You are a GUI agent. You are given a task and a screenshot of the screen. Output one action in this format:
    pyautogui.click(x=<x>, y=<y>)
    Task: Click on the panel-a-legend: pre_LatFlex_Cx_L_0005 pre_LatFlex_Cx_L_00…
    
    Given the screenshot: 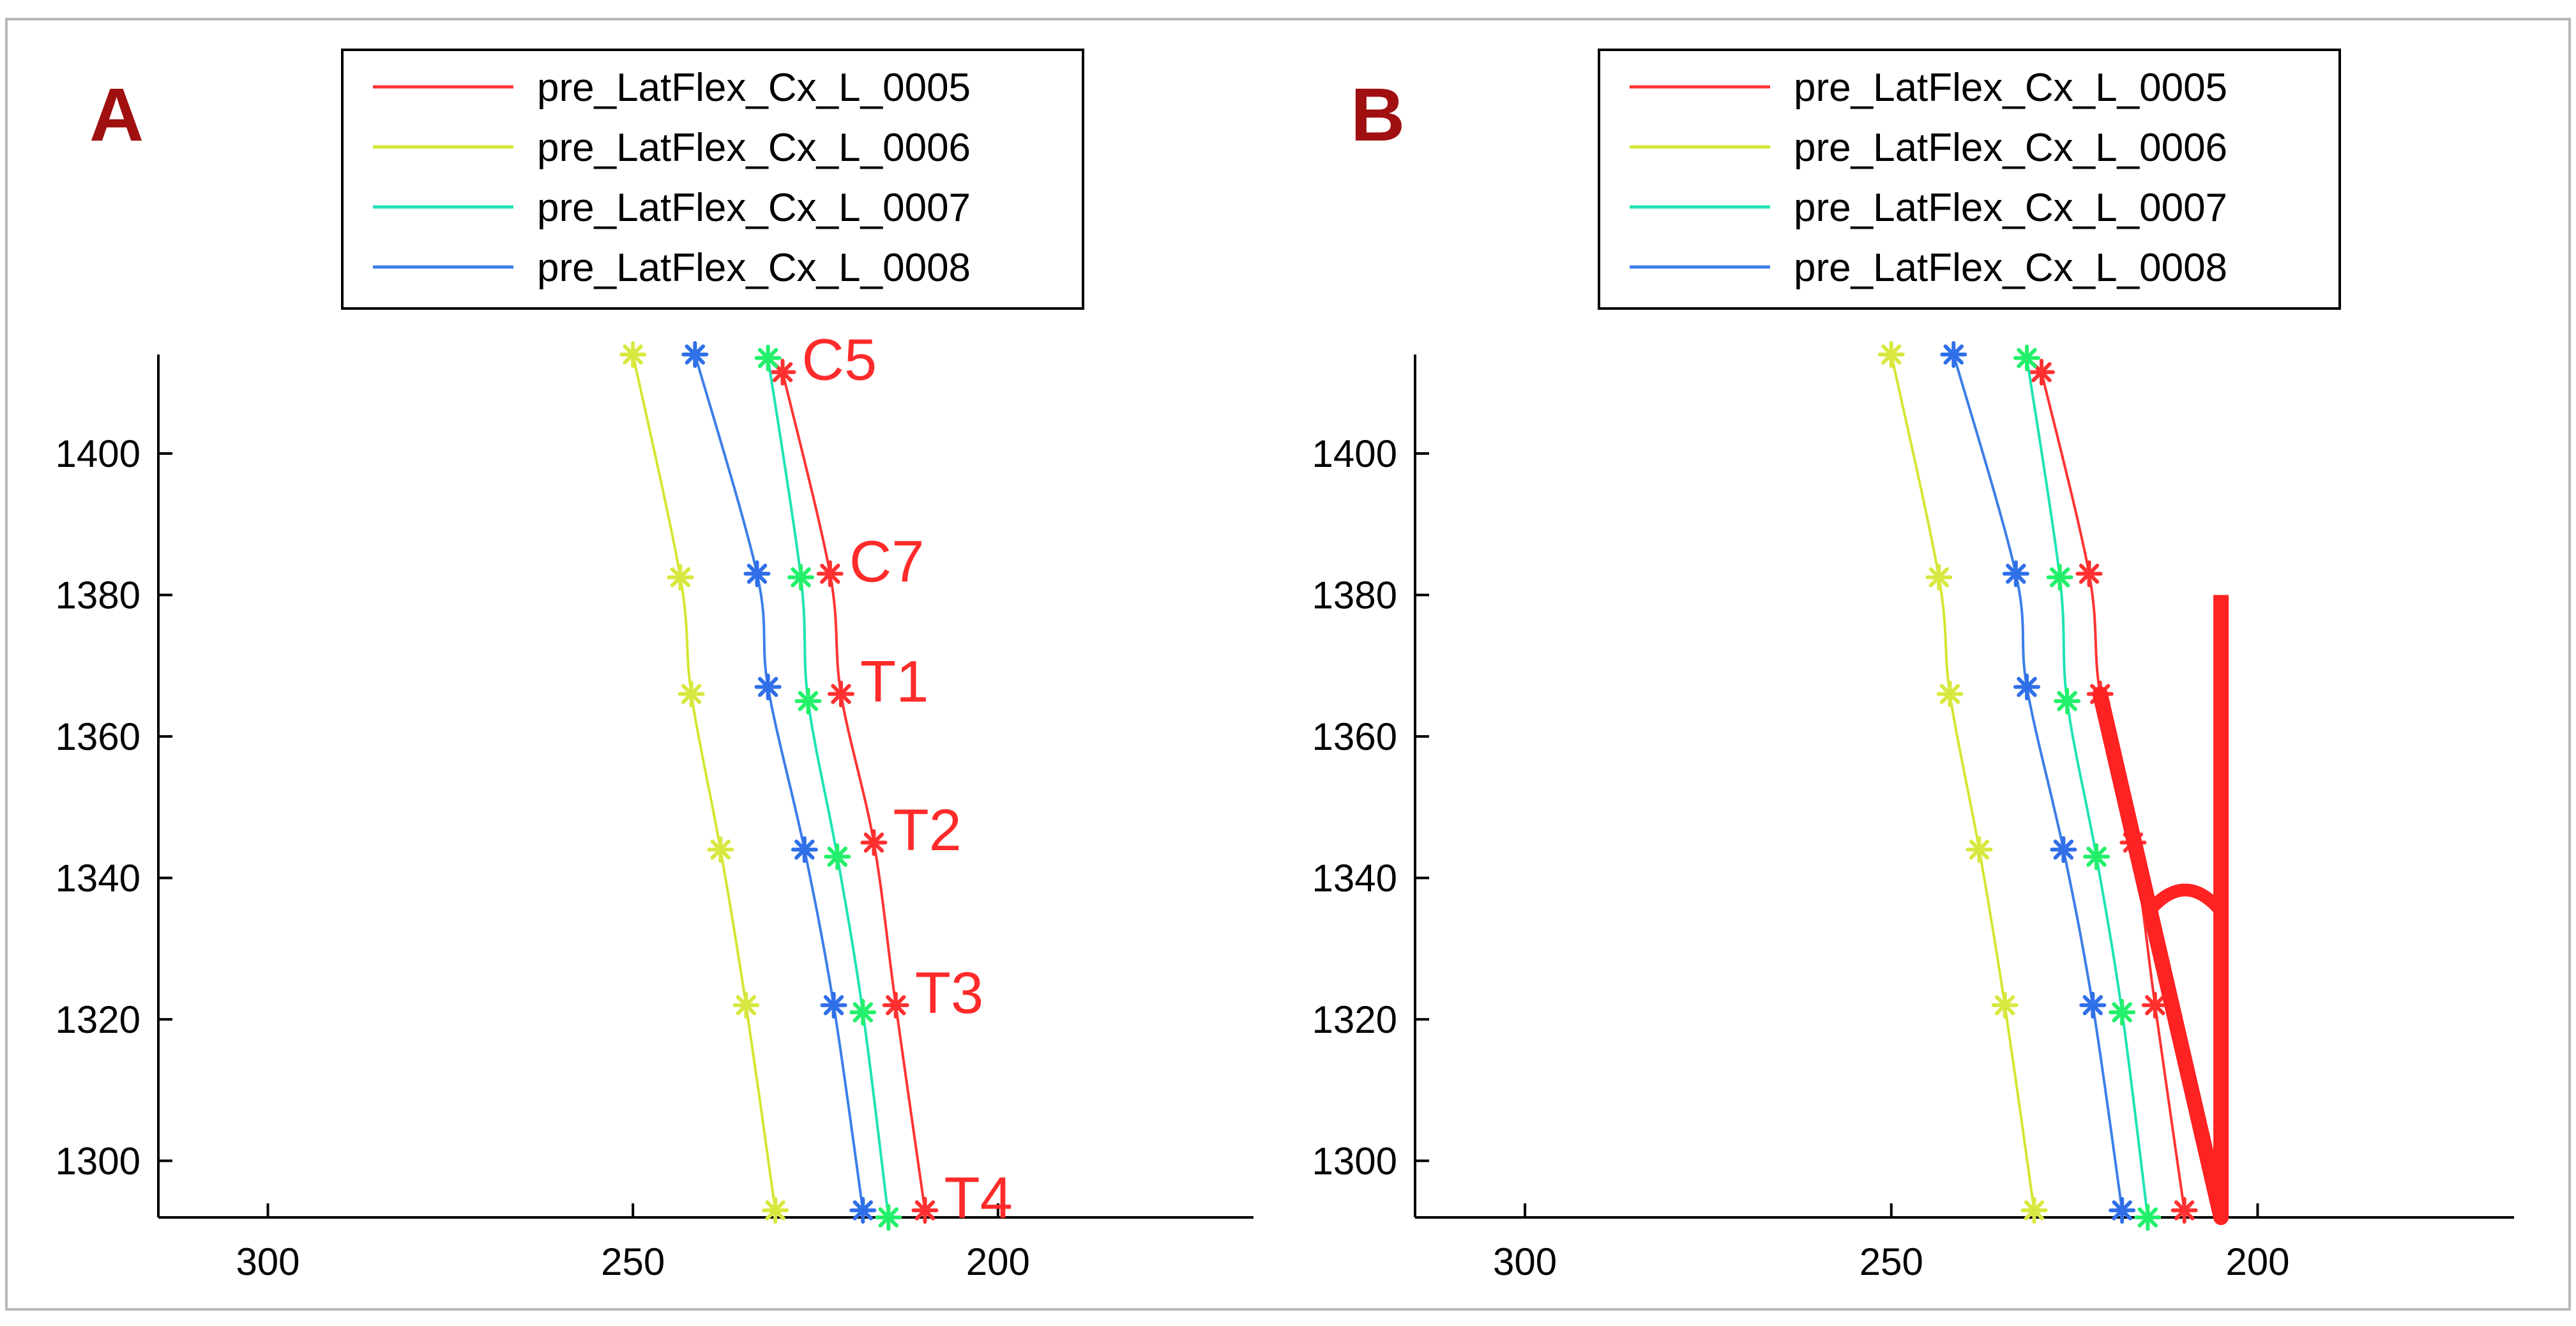 What is the action you would take?
    pyautogui.click(x=713, y=179)
    